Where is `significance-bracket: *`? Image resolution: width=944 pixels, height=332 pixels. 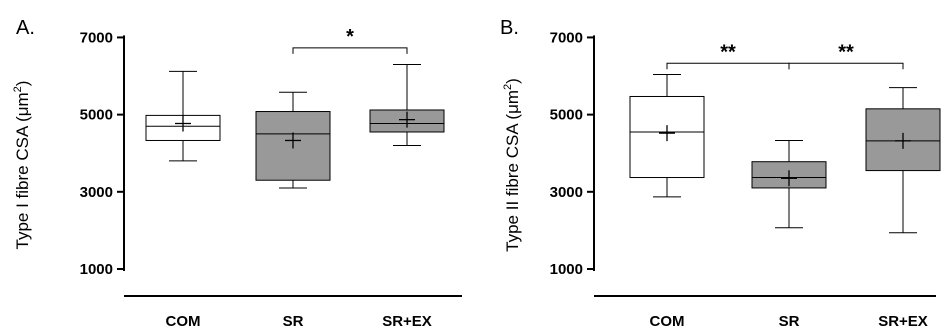
significance-bracket: * is located at coordinates (350, 40).